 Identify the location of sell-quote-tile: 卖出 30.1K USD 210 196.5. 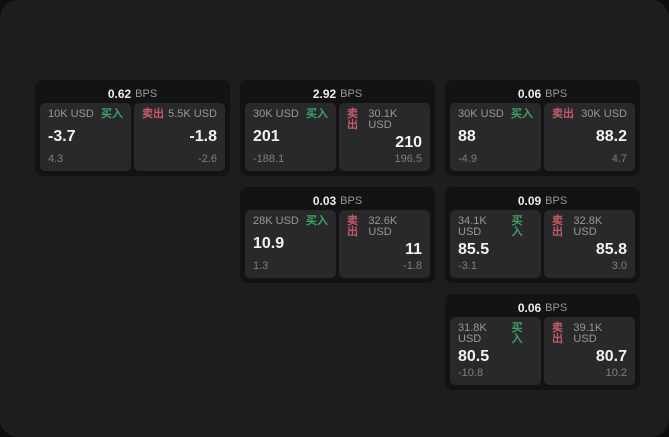
(384, 137).